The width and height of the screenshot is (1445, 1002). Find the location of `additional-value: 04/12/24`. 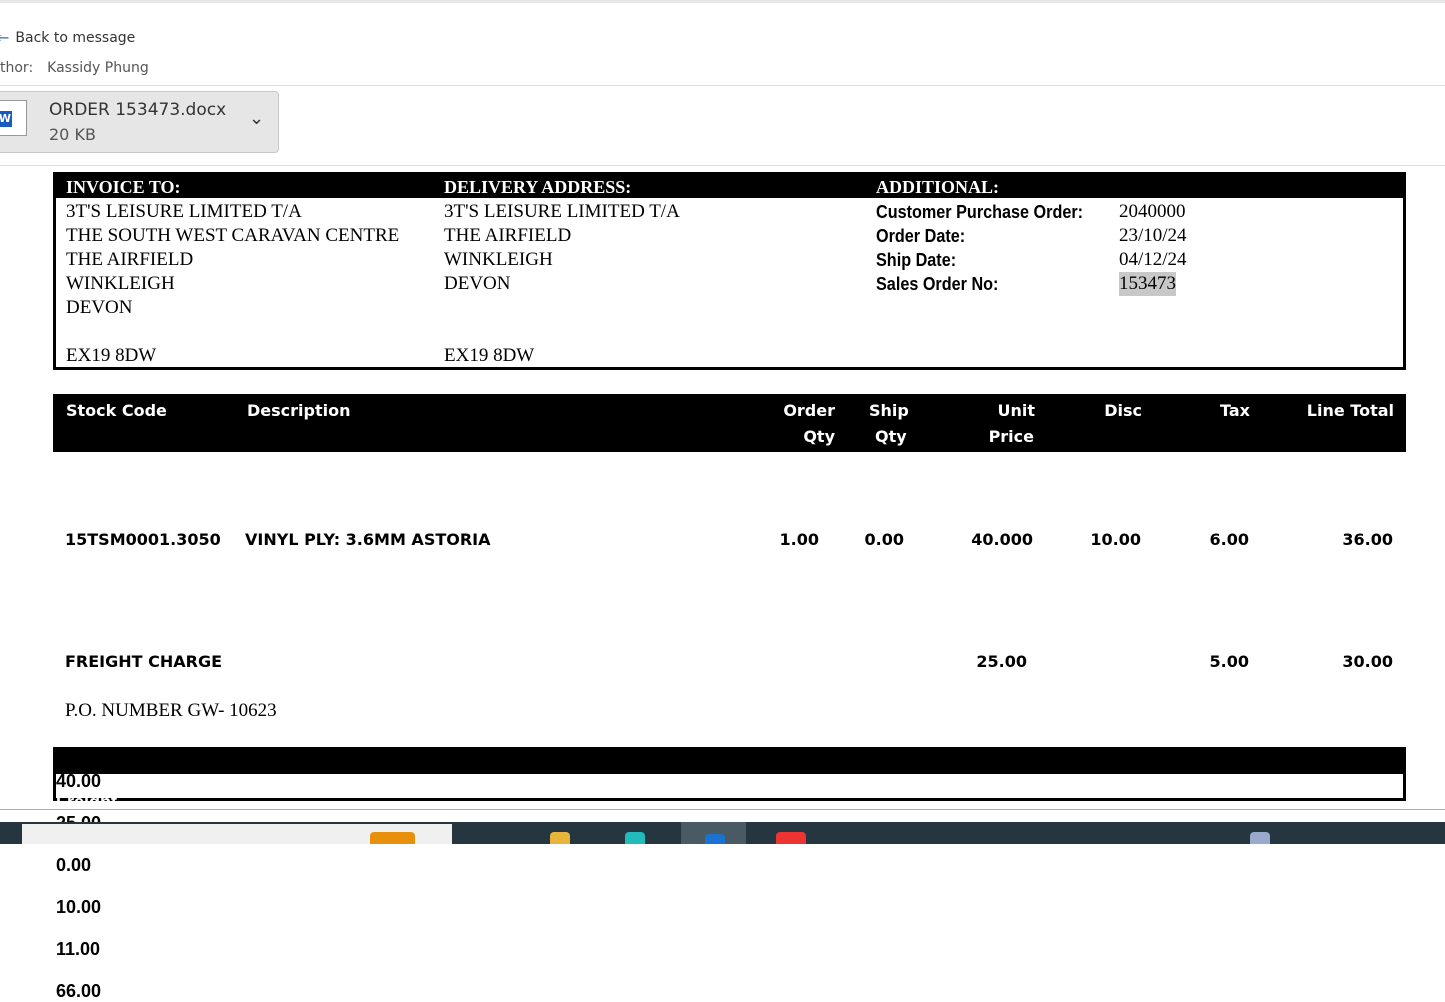

additional-value: 04/12/24 is located at coordinates (1153, 259).